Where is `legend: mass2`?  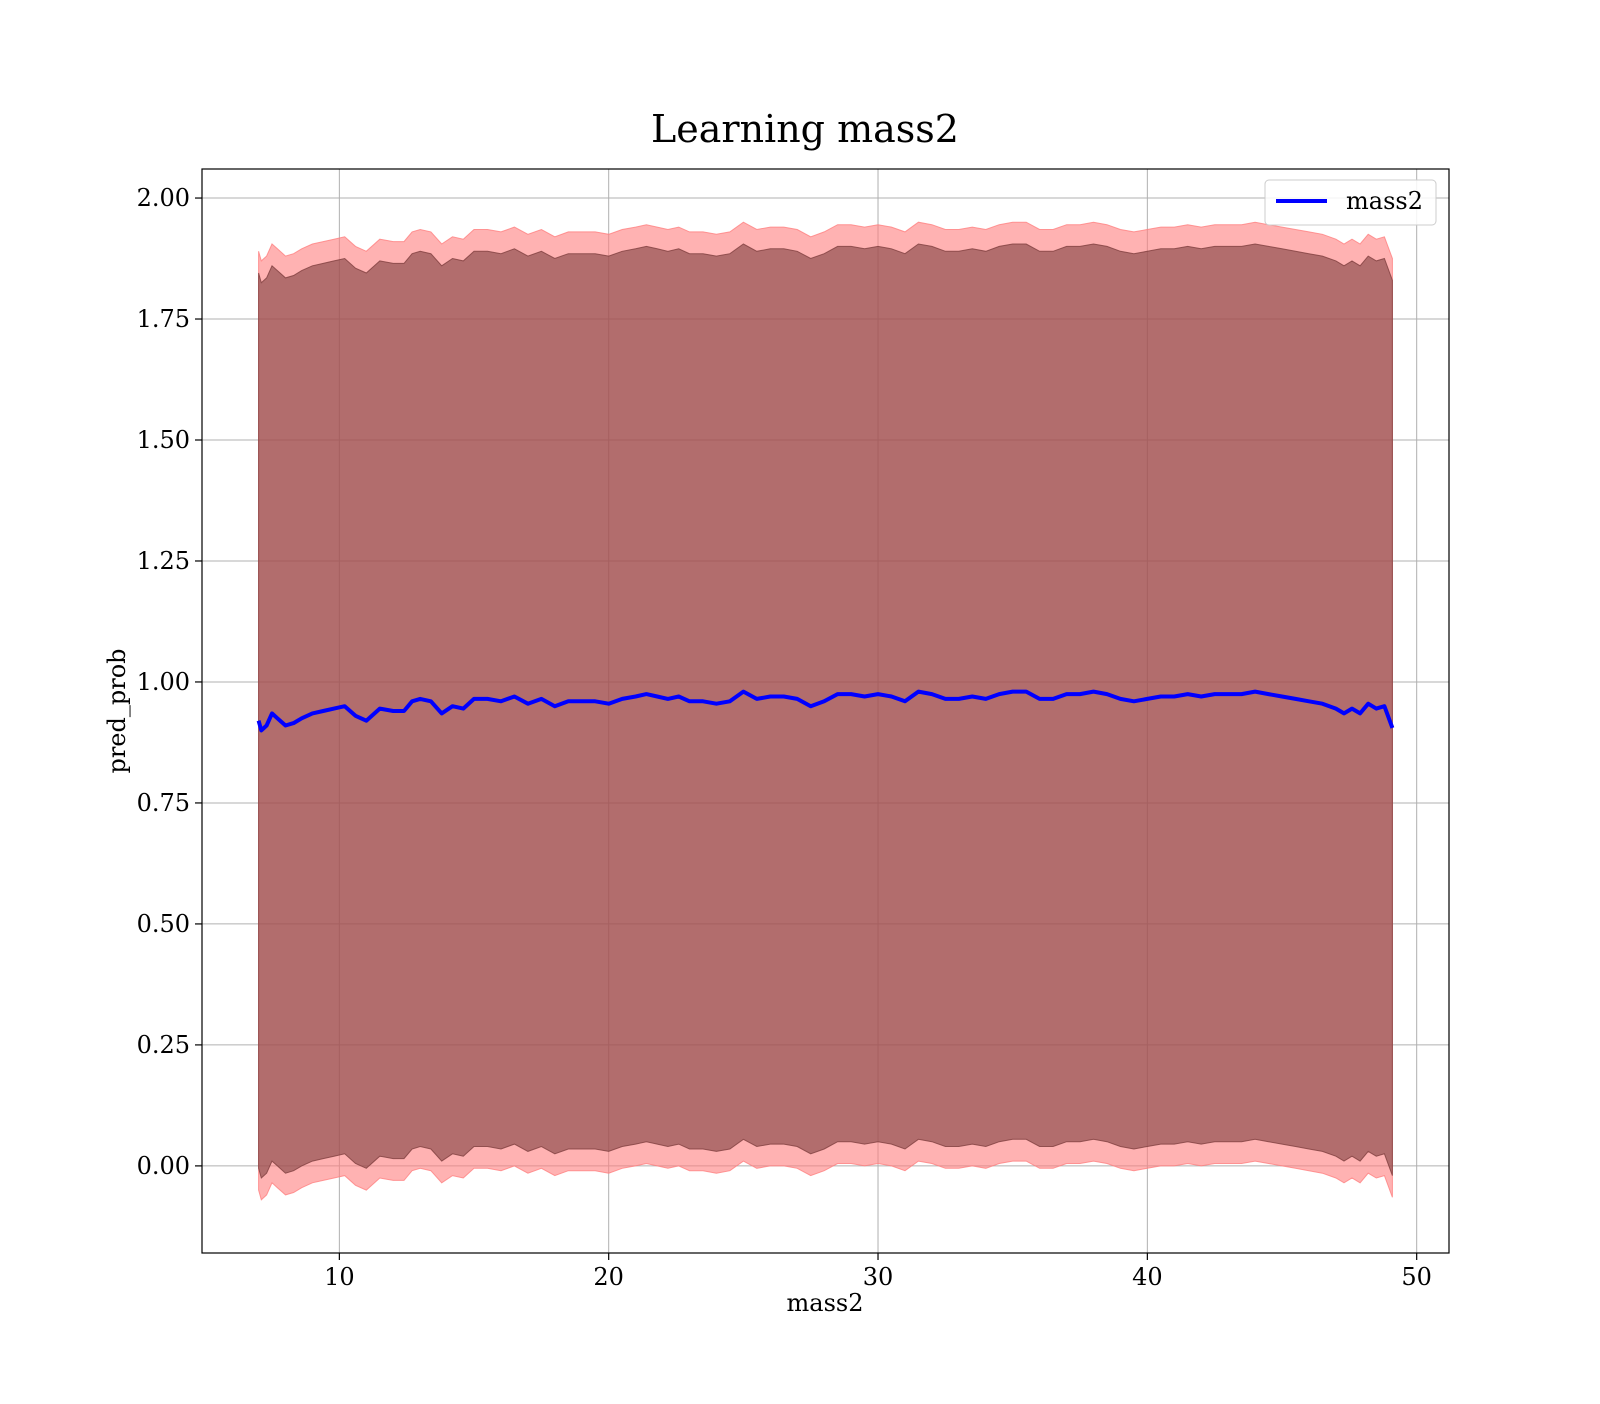
legend: mass2 is located at coordinates (1350, 202).